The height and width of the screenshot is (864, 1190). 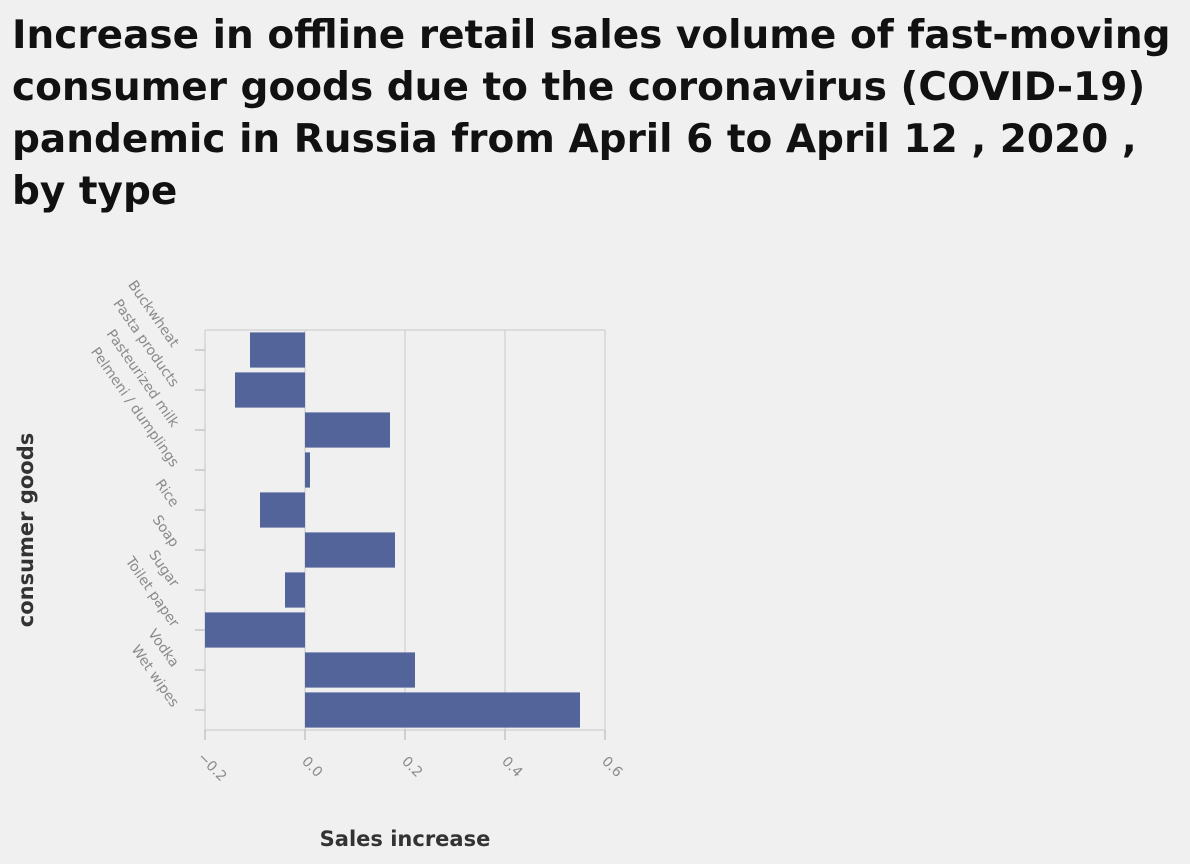 I want to click on x-tick-label: 0.2, so click(x=411, y=767).